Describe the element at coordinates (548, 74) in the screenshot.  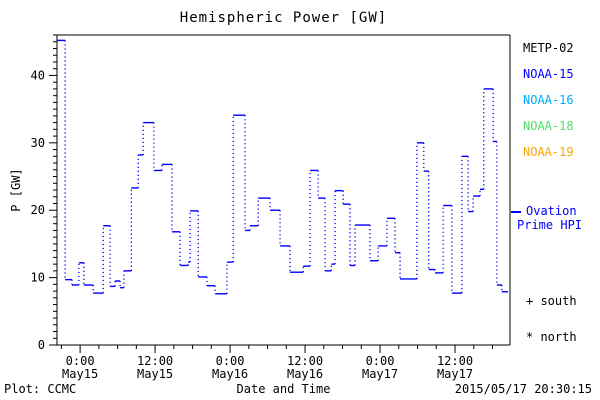
I see `legend-item-noaa15: NOAA-15` at that location.